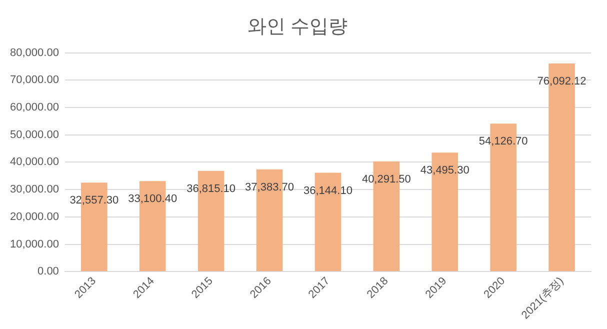 The height and width of the screenshot is (329, 607). Describe the element at coordinates (34, 244) in the screenshot. I see `y-tick-label: 10,000.00` at that location.